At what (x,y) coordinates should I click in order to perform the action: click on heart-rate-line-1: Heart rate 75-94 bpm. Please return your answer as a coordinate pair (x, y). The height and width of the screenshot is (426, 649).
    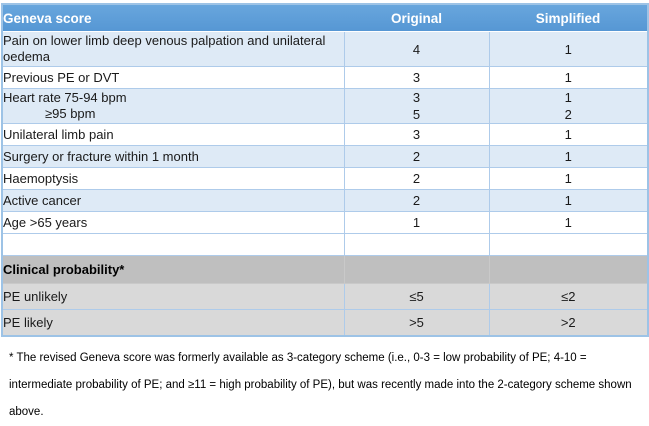
    Looking at the image, I should click on (65, 97).